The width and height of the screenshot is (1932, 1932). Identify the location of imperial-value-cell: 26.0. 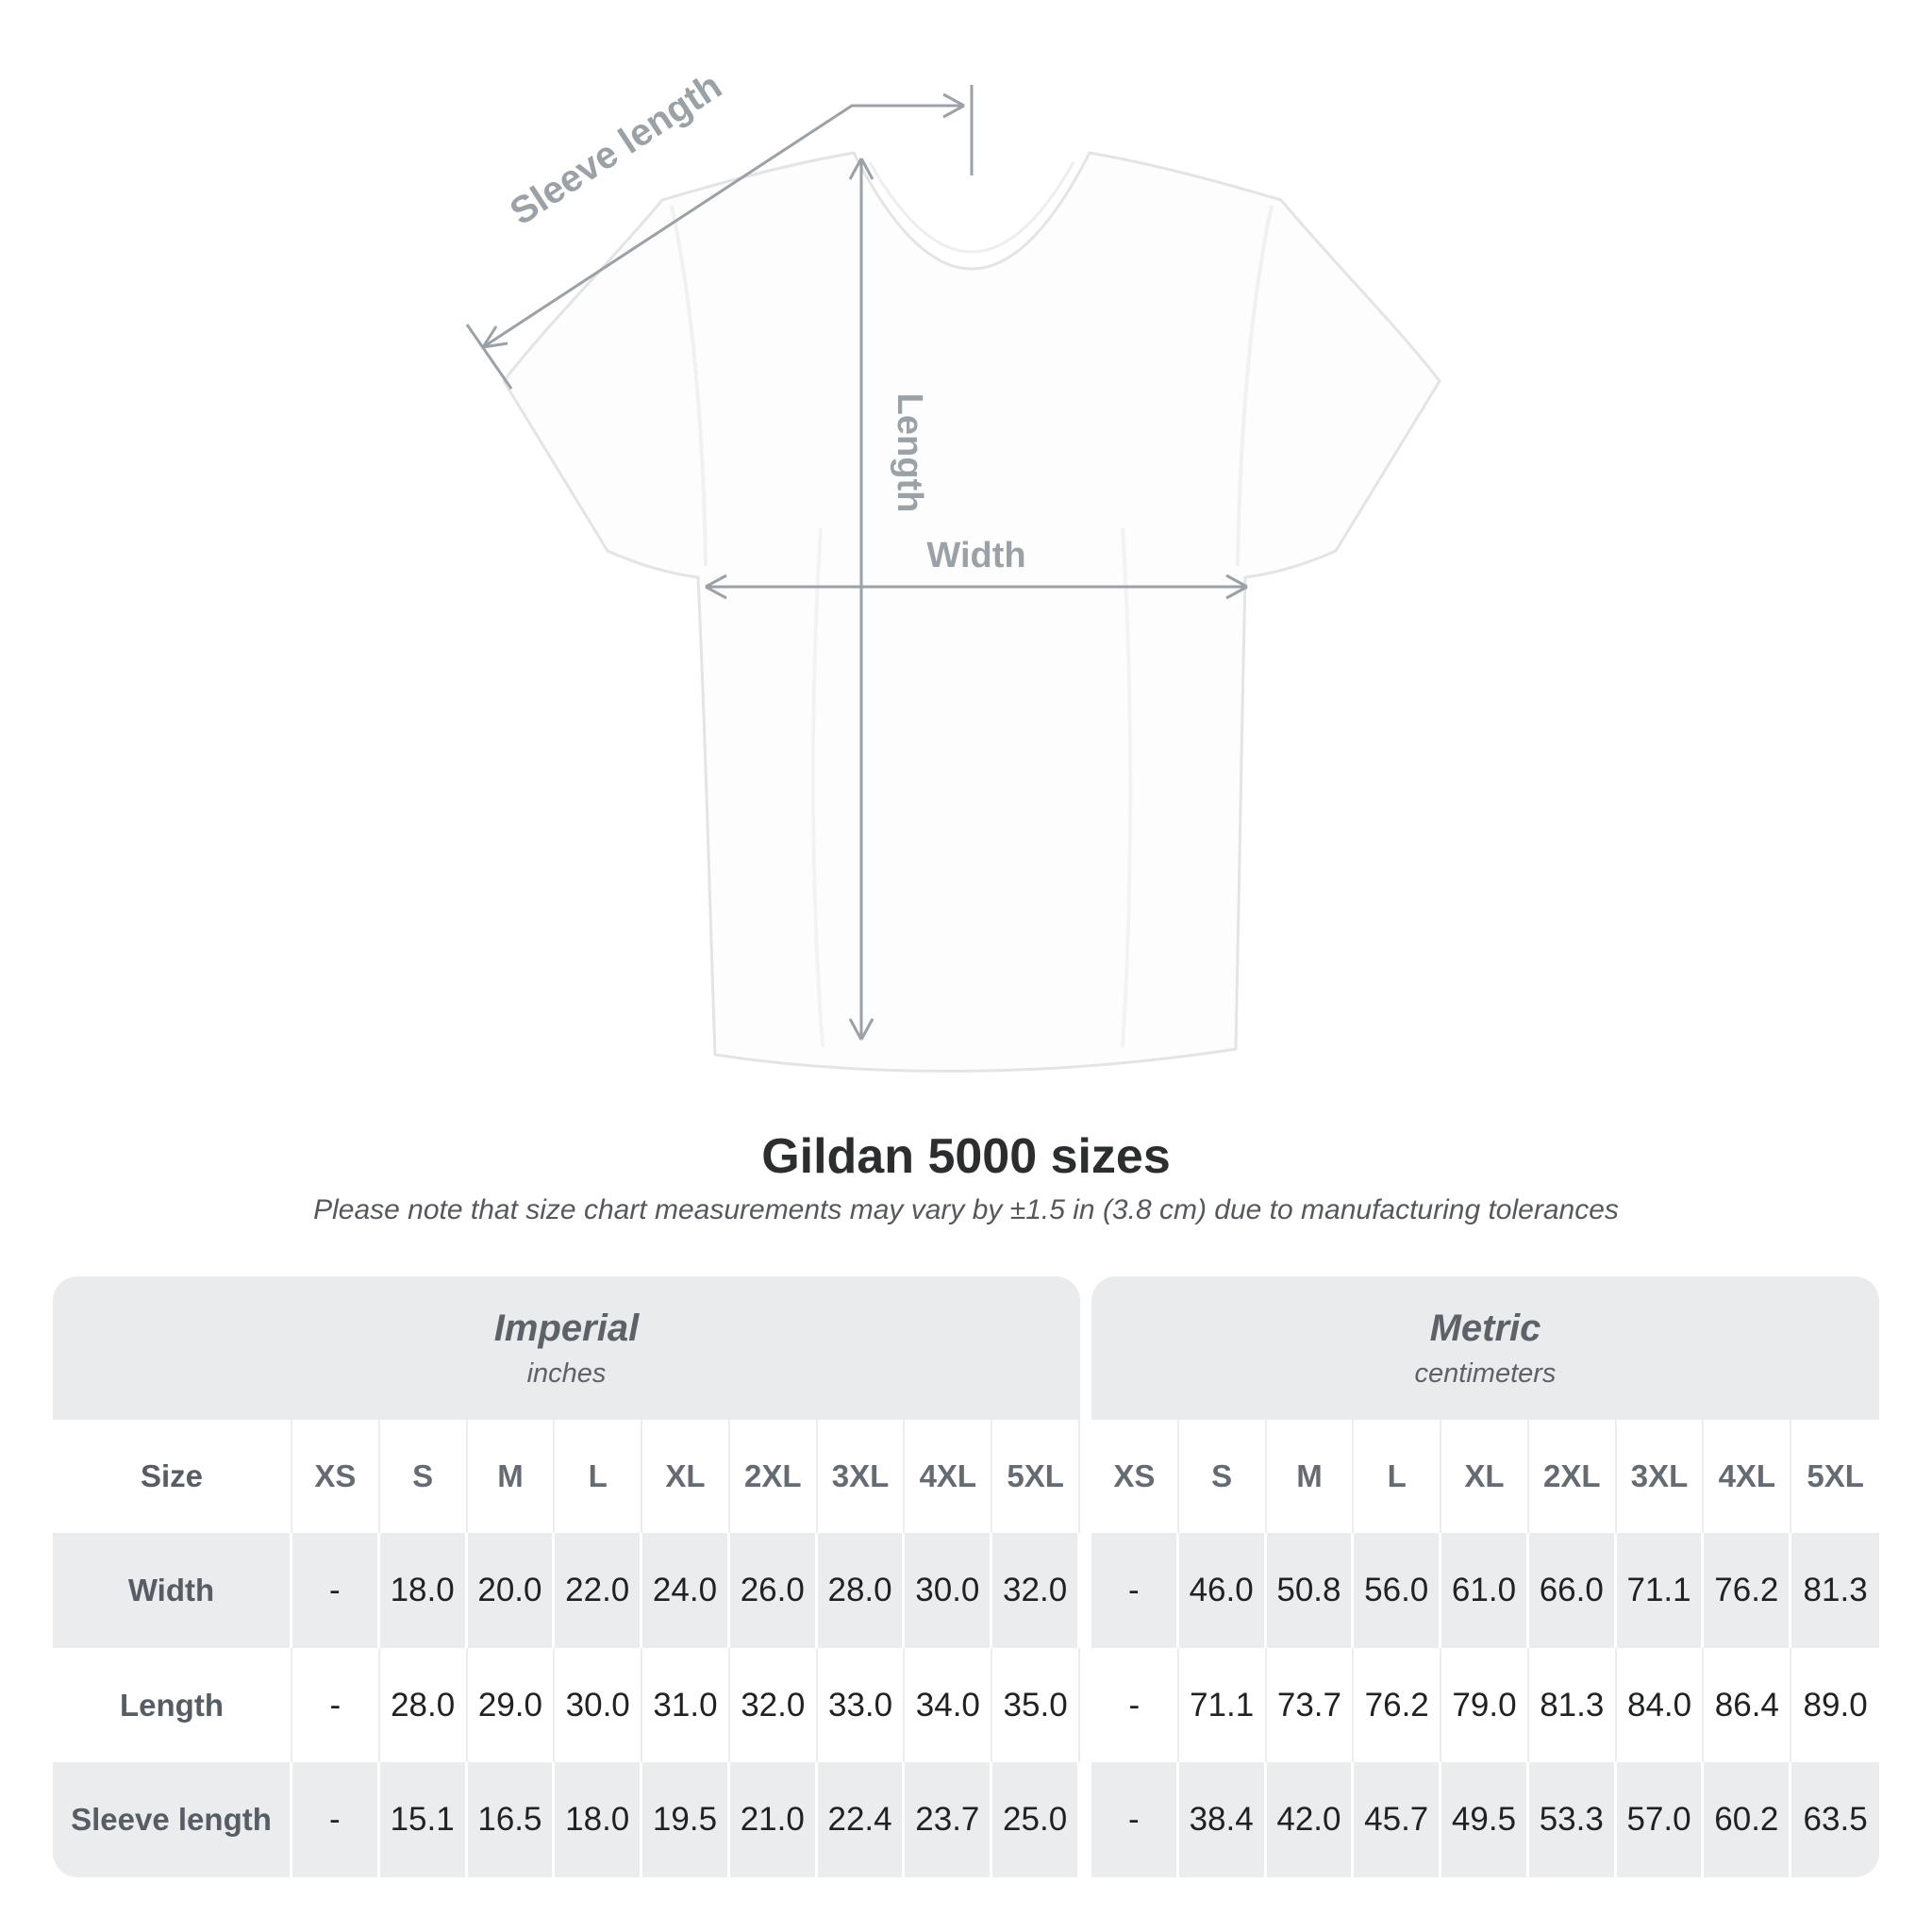
(773, 1591).